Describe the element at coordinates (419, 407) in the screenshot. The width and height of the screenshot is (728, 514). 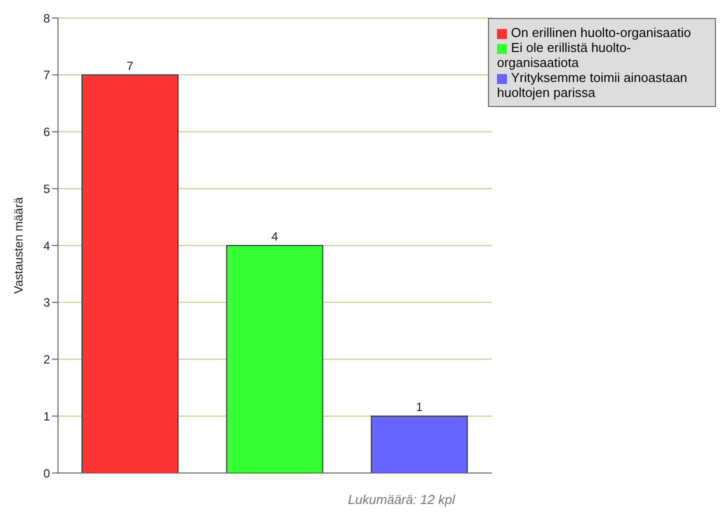
I see `data-label: 1` at that location.